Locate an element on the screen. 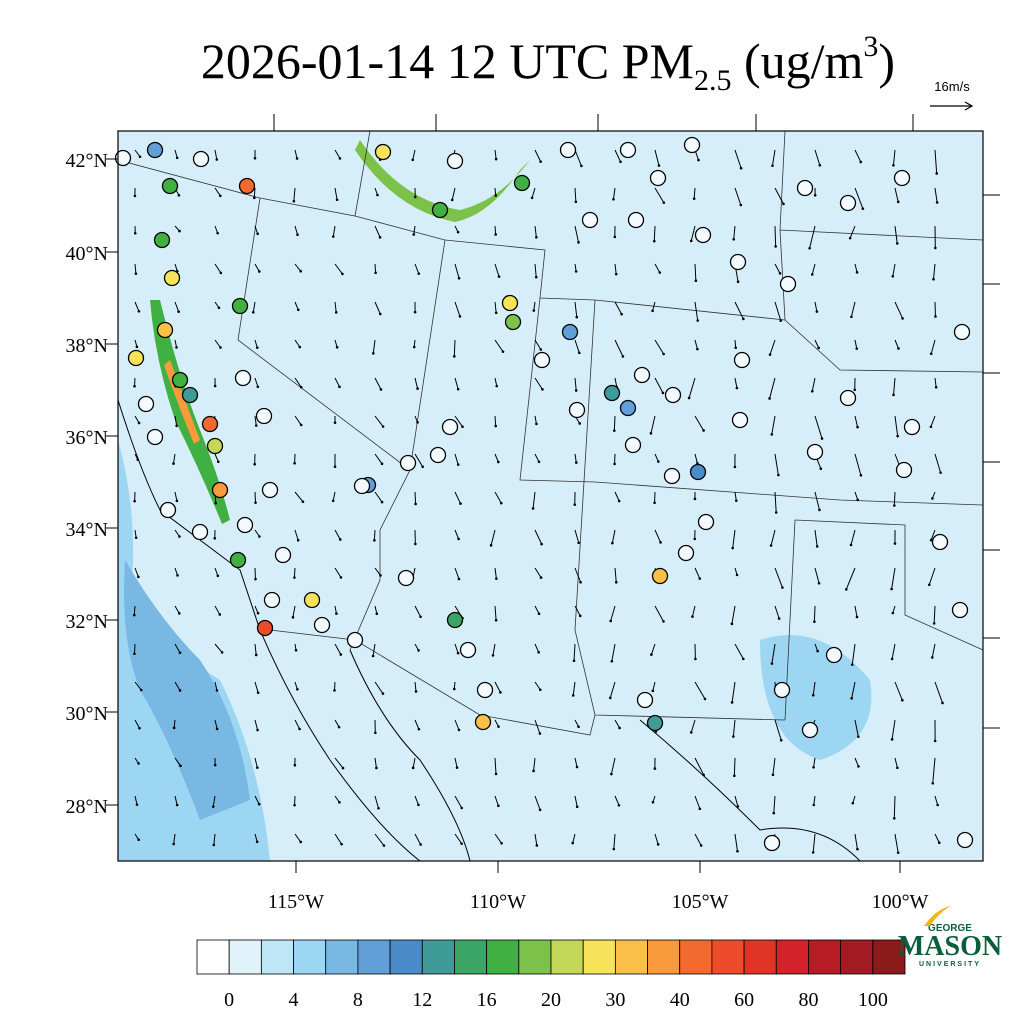 This screenshot has width=1024, height=1024. colorbar-label: 20 is located at coordinates (551, 1000).